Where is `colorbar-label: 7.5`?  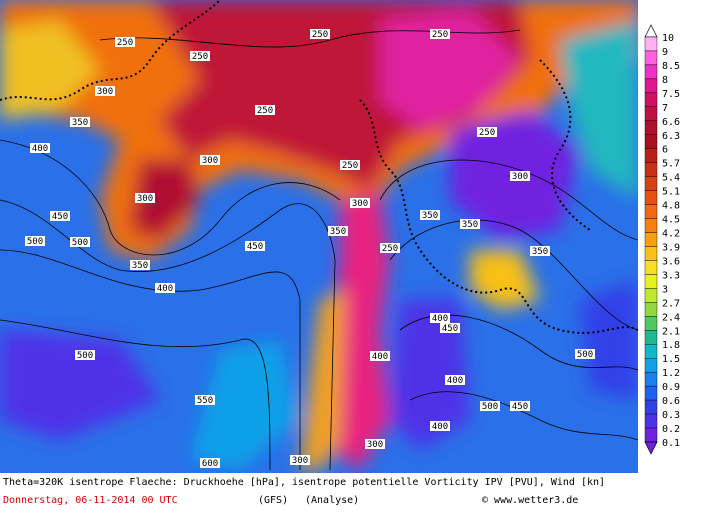
colorbar-label: 7.5 is located at coordinates (671, 94).